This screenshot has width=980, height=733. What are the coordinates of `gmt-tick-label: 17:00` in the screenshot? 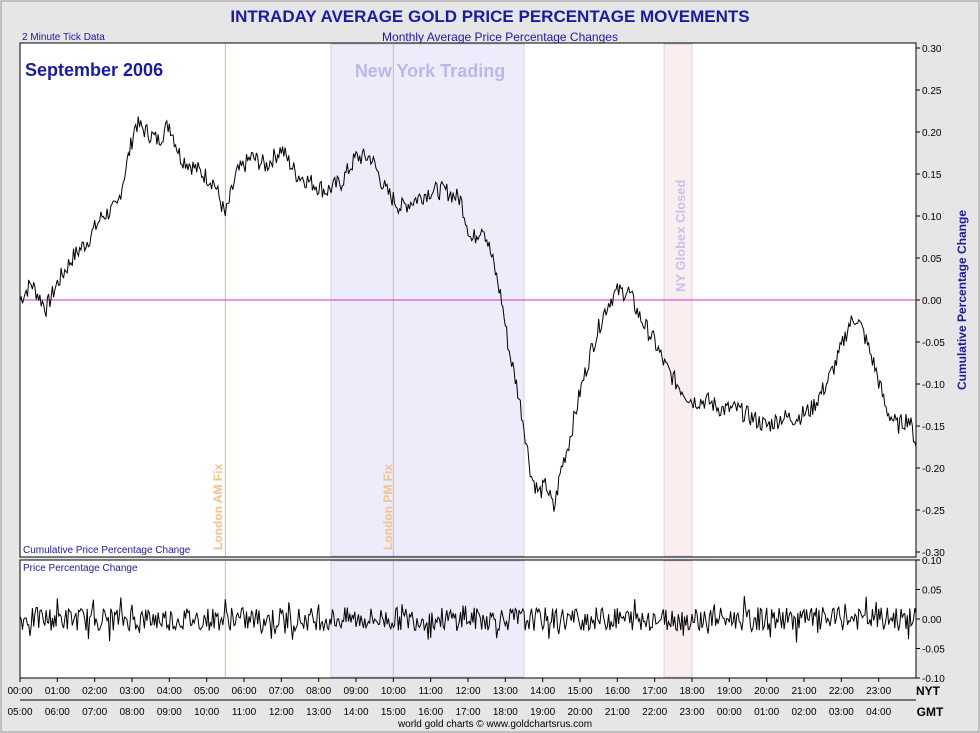 It's located at (467, 712).